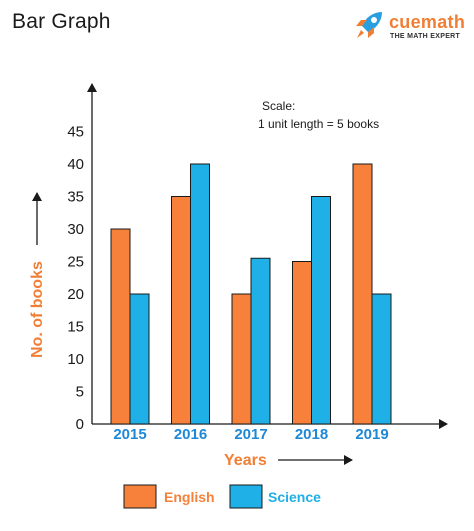  Describe the element at coordinates (75, 229) in the screenshot. I see `y-tick-label: 30` at that location.